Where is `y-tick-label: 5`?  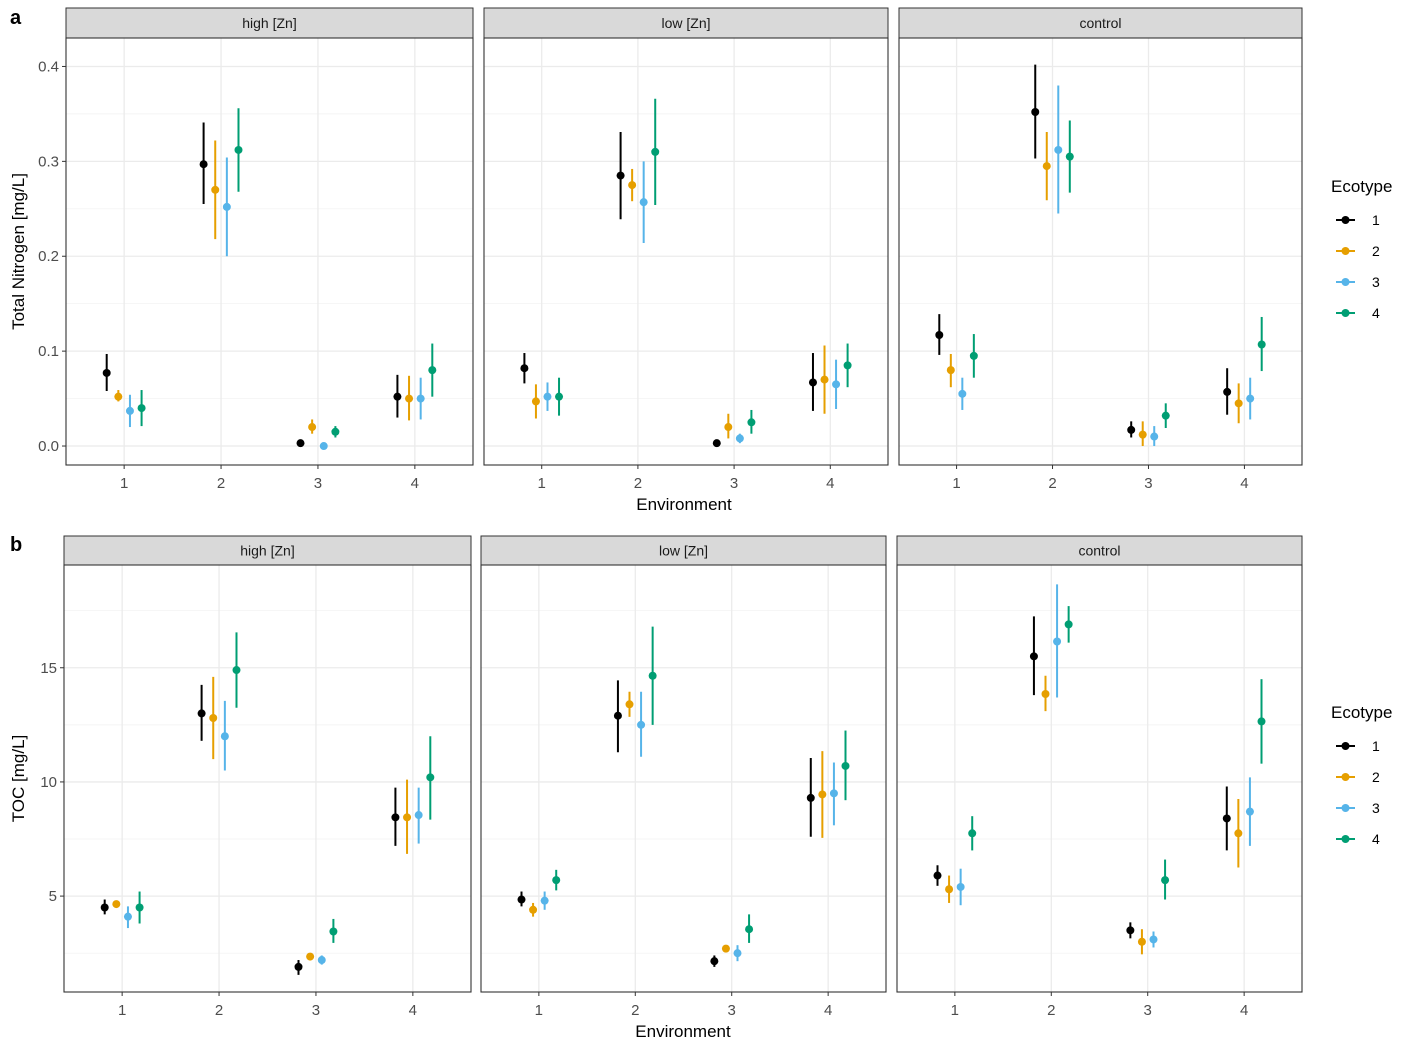 y-tick-label: 5 is located at coordinates (53, 896).